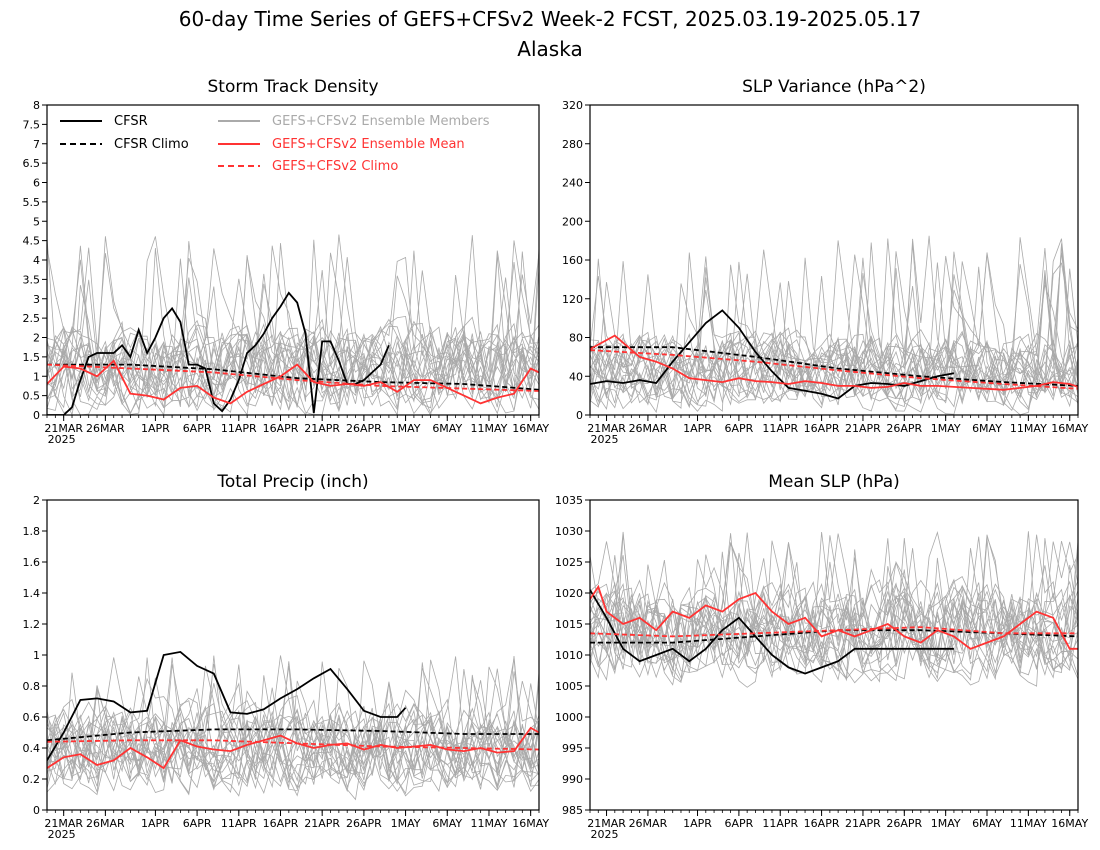 This screenshot has height=850, width=1100. I want to click on y-tick-label: 995, so click(572, 748).